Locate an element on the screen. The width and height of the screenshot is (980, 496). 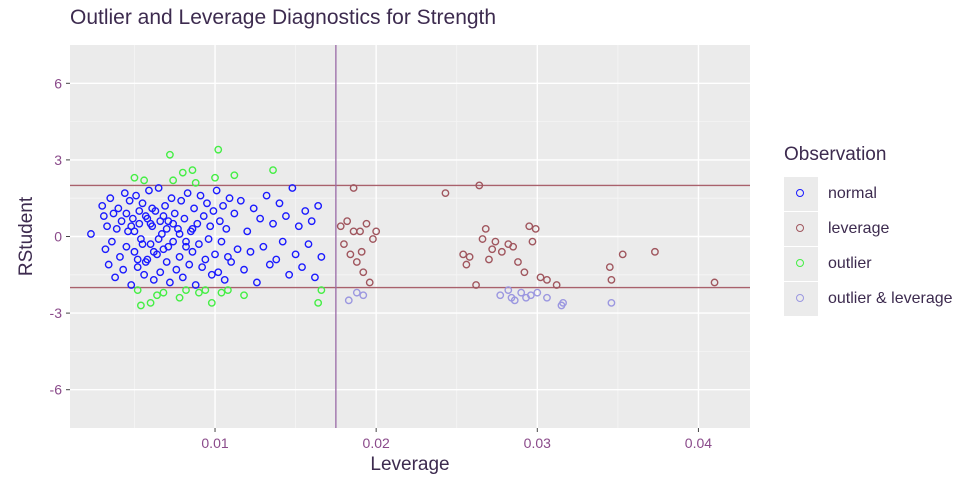
legend-item-outlier-leverage: outlier & leverage is located at coordinates (882, 298).